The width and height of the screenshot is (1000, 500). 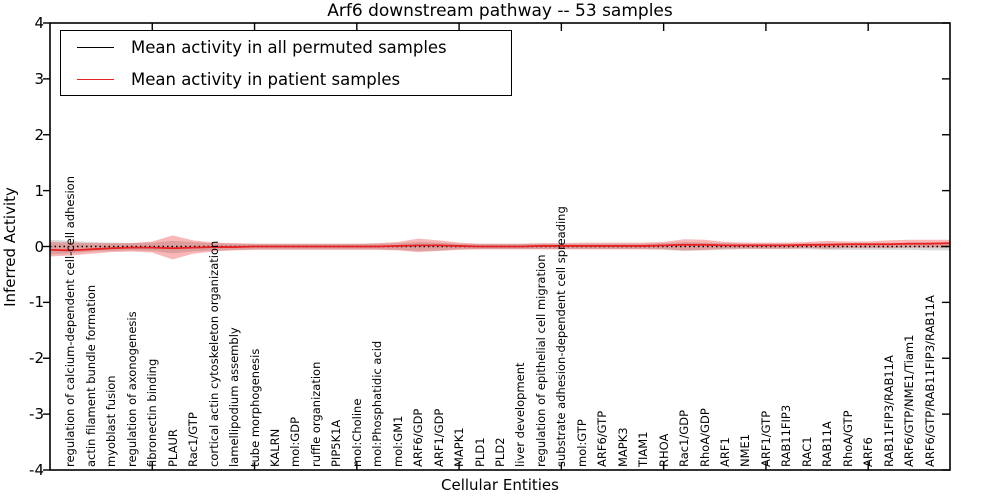 What do you see at coordinates (111, 421) in the screenshot?
I see `x-category-label: myoblast fusion` at bounding box center [111, 421].